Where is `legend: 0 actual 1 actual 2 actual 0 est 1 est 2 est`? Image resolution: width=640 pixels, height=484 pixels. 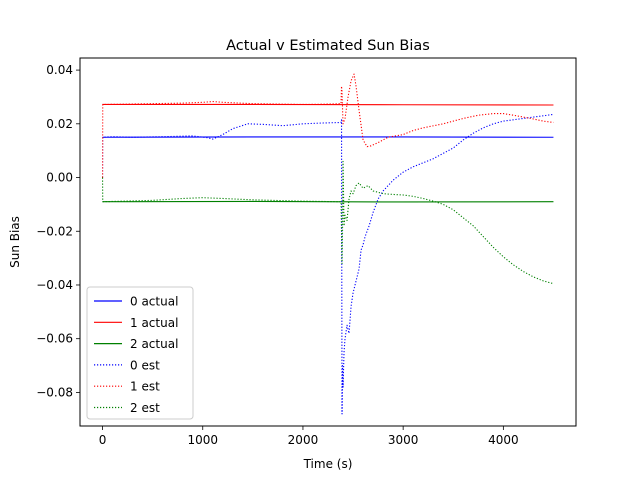 legend: 0 actual 1 actual 2 actual 0 est 1 est 2 est is located at coordinates (140, 353).